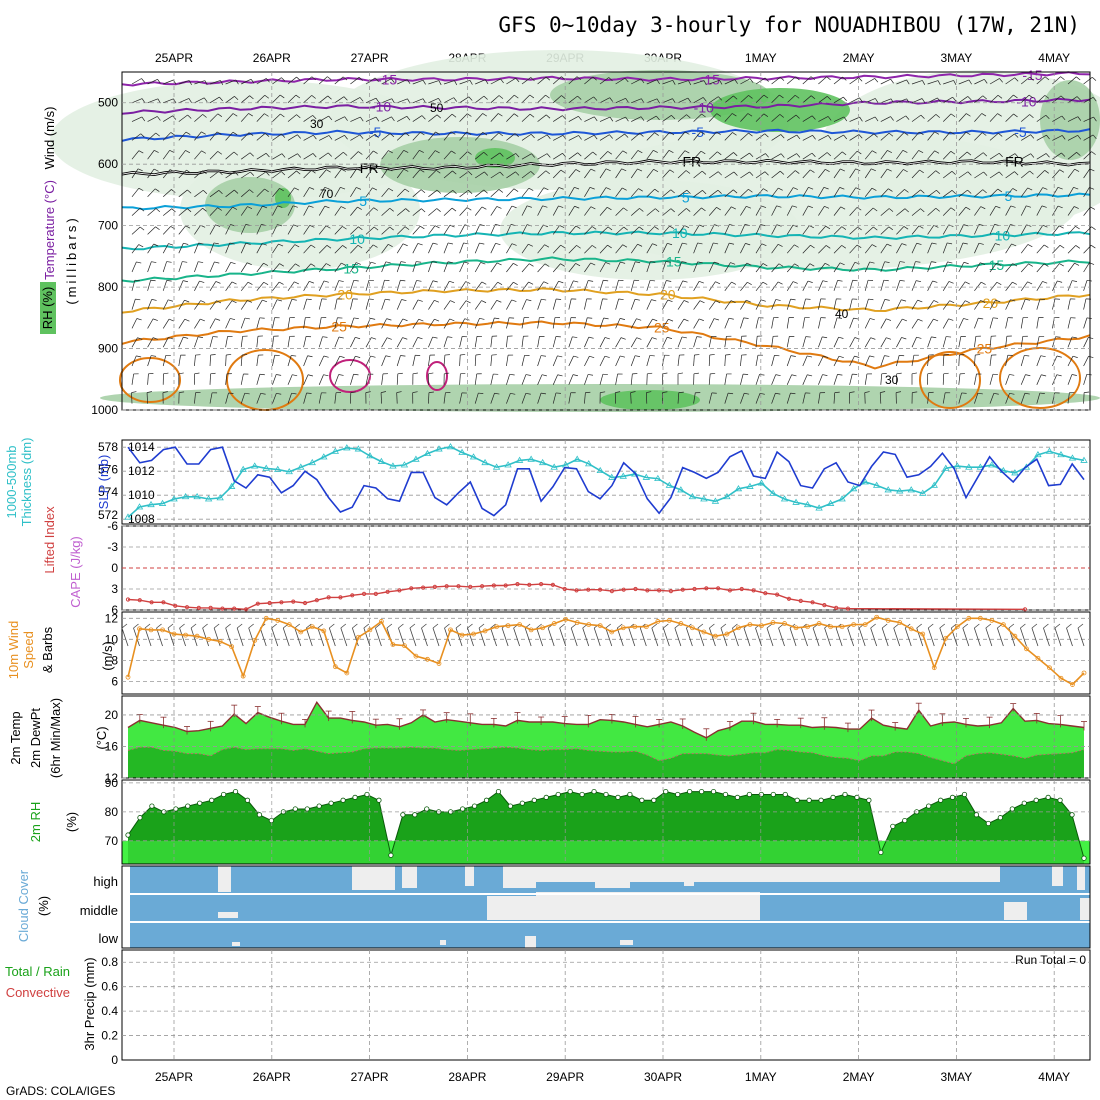 The height and width of the screenshot is (1100, 1100). Describe the element at coordinates (108, 349) in the screenshot. I see `upper-air-y-tick-label: 900` at that location.